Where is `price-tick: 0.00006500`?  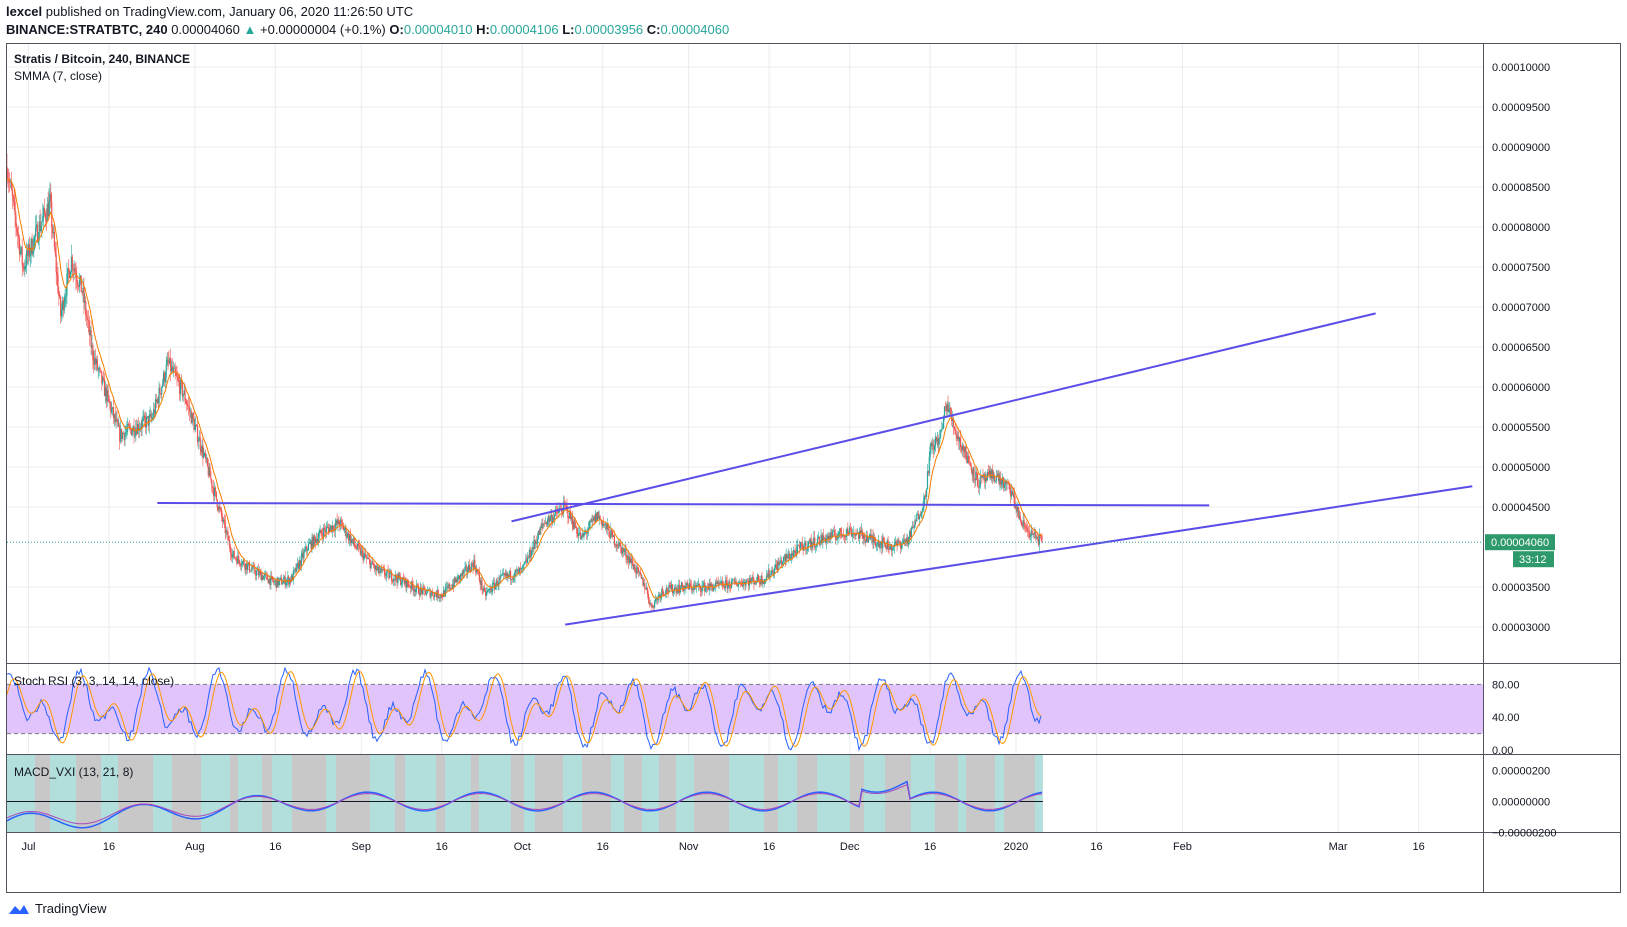
price-tick: 0.00006500 is located at coordinates (1521, 348).